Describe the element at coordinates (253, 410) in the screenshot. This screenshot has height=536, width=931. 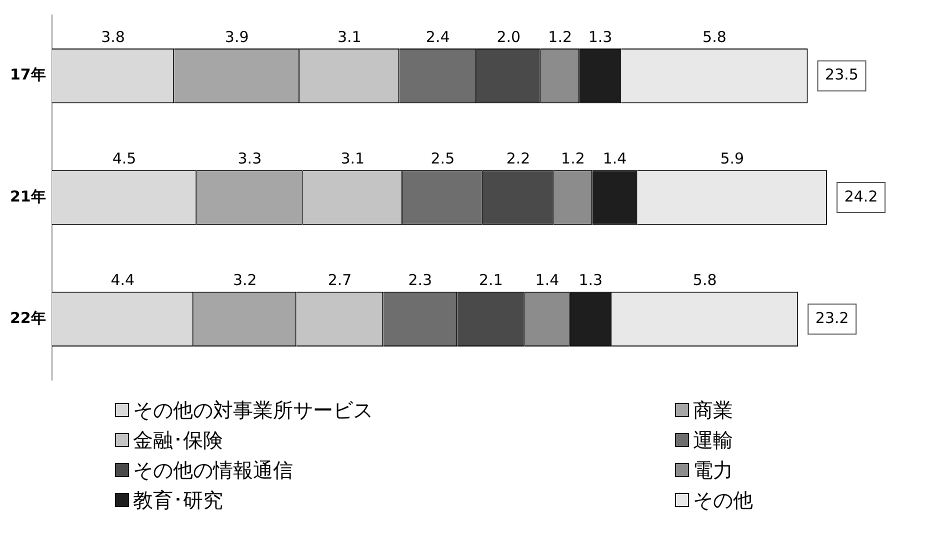
I see `legend-label: その他の対事業所サービス` at that location.